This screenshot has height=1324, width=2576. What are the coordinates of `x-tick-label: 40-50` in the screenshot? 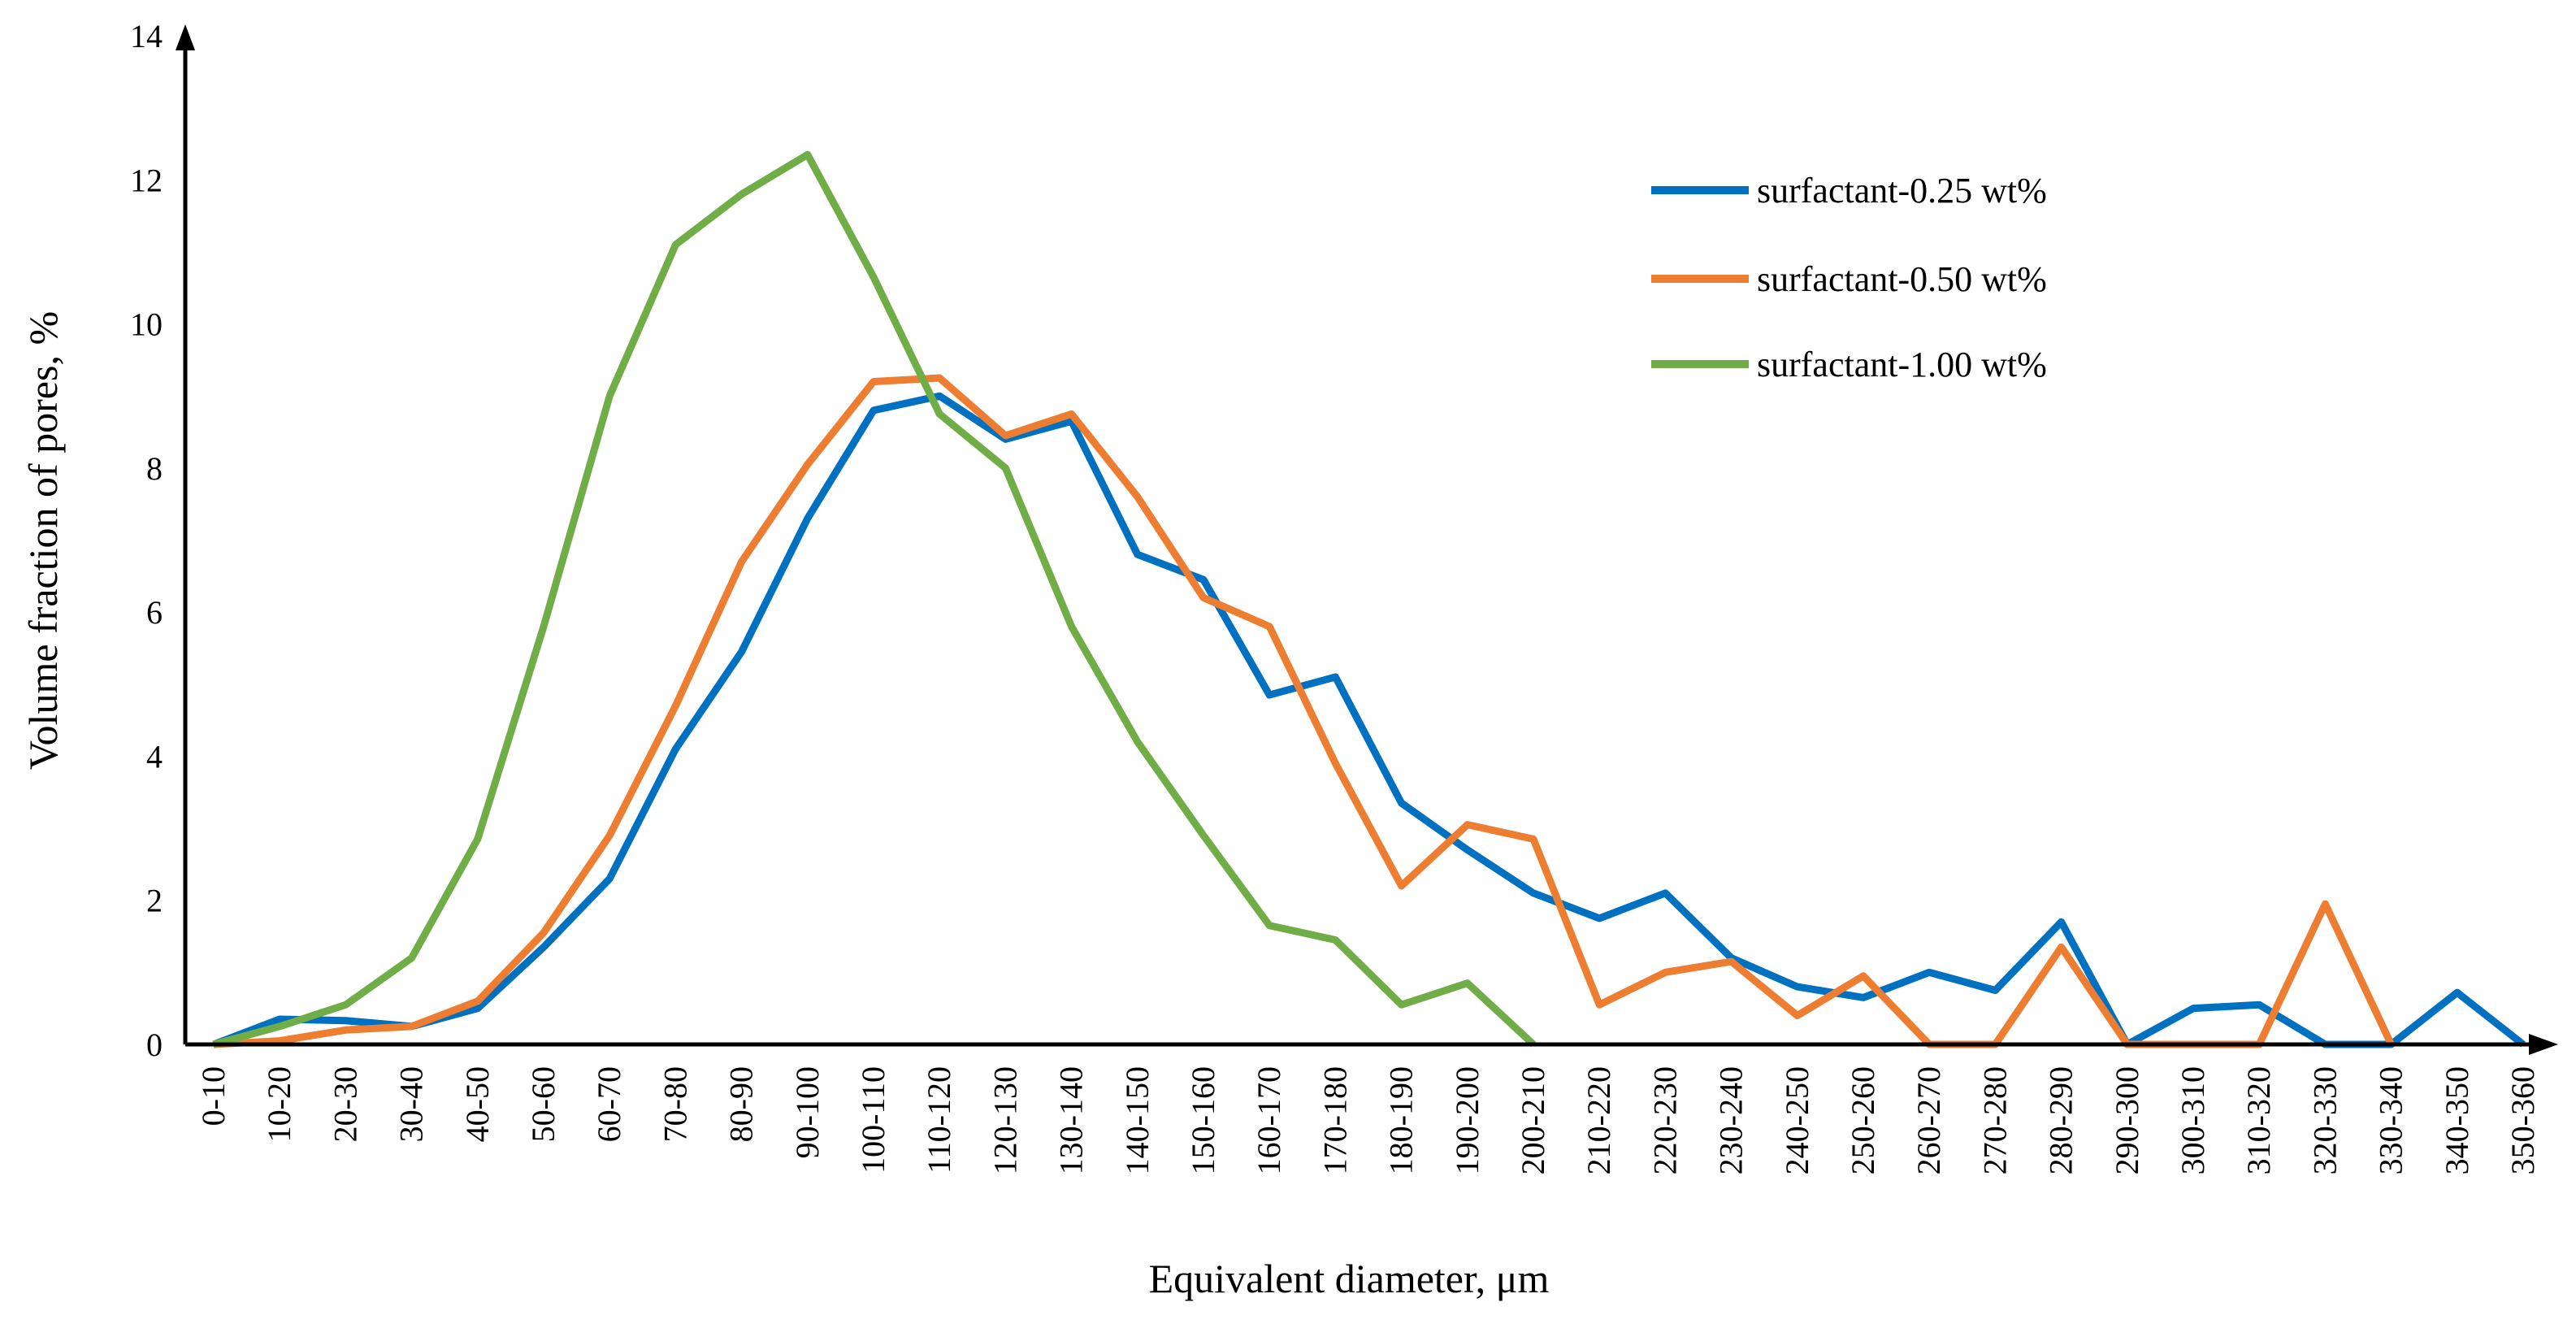 It's located at (478, 1104).